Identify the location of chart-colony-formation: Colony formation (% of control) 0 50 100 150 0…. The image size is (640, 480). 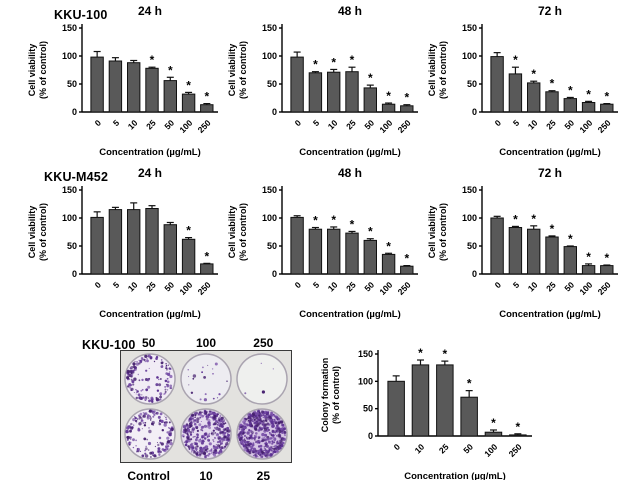
(433, 405).